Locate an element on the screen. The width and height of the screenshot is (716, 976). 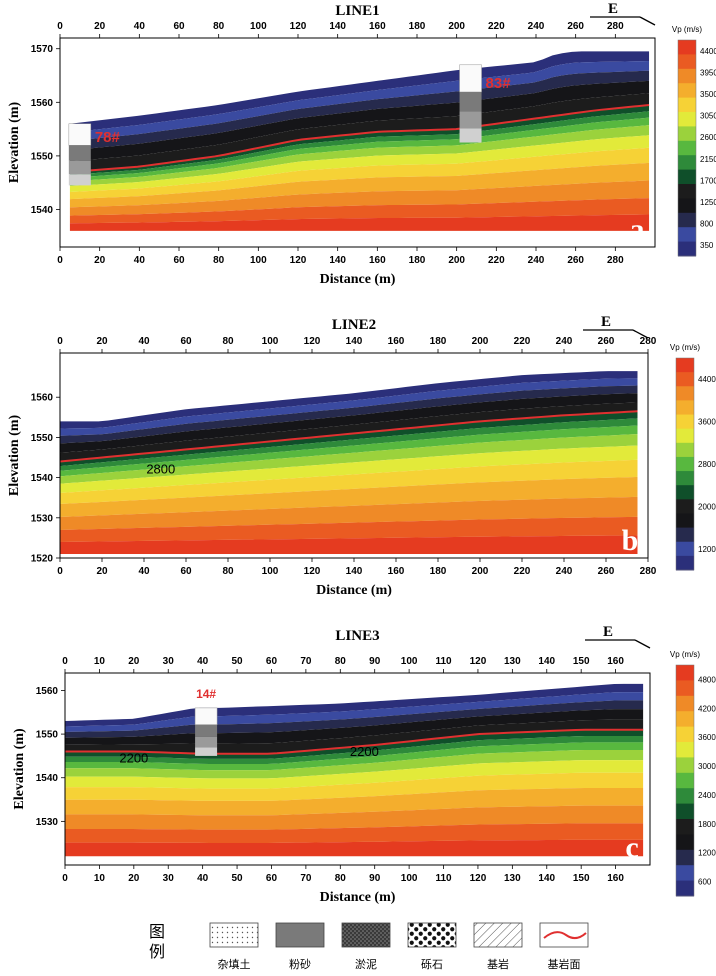
legend-swatch is located at coordinates (300, 935).